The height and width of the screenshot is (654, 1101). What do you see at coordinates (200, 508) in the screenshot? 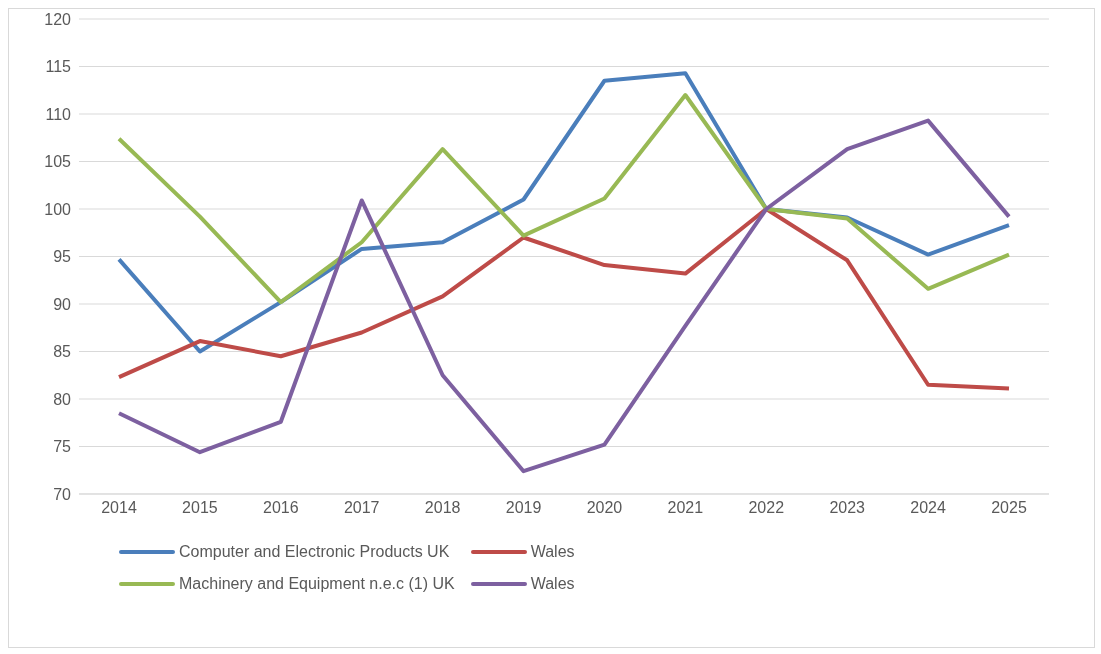
I see `x-tick-label: 2015` at bounding box center [200, 508].